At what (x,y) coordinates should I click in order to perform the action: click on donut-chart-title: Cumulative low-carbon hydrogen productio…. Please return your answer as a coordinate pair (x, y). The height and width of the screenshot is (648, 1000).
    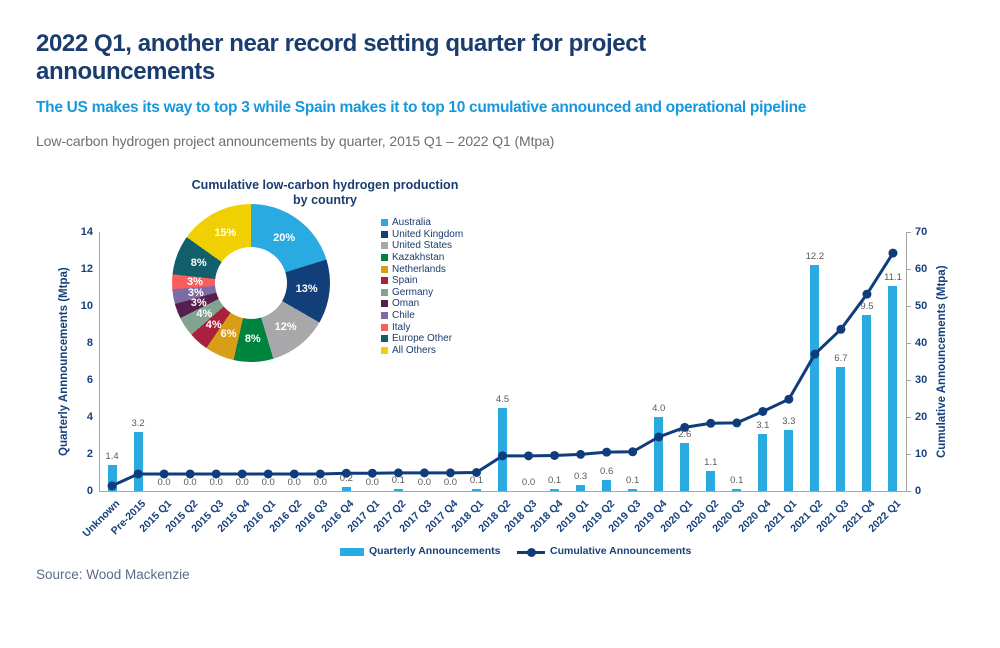
    Looking at the image, I should click on (325, 193).